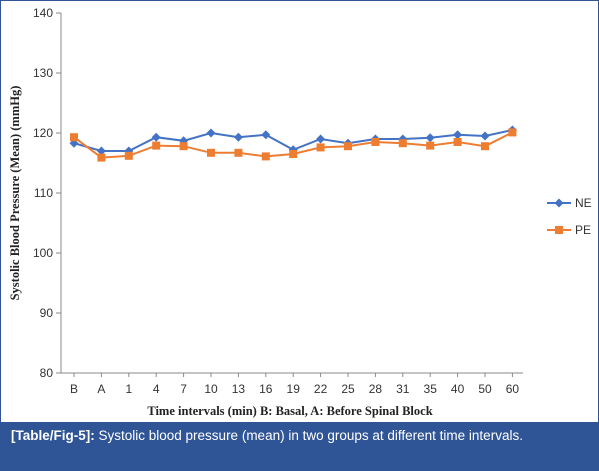 This screenshot has width=599, height=471. What do you see at coordinates (47, 373) in the screenshot?
I see `y-tick-label: 80` at bounding box center [47, 373].